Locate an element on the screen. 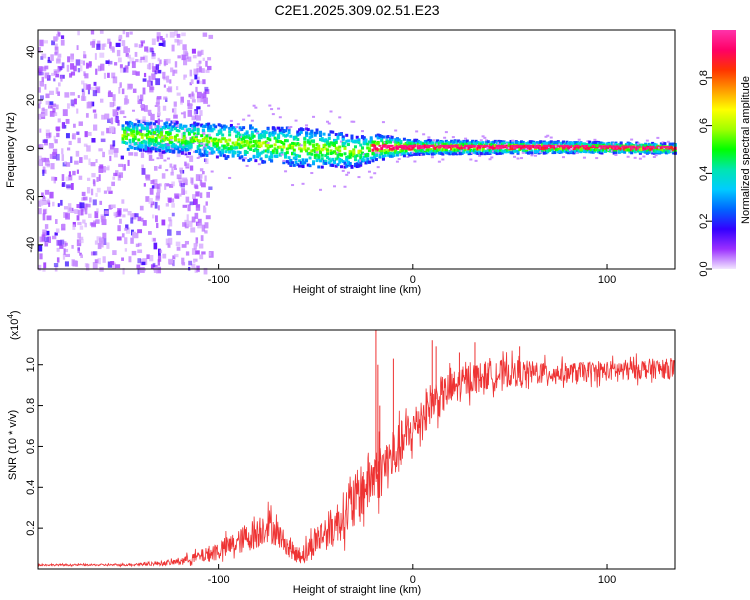  spectrogram-y-tick-label: -40 is located at coordinates (31, 245).